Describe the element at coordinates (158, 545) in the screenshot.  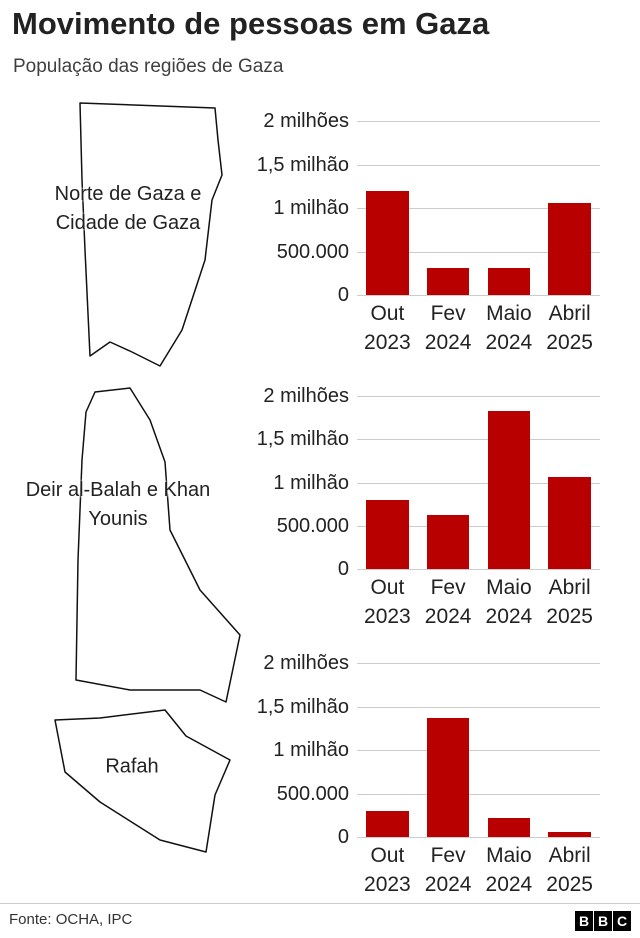
I see `map-middle` at that location.